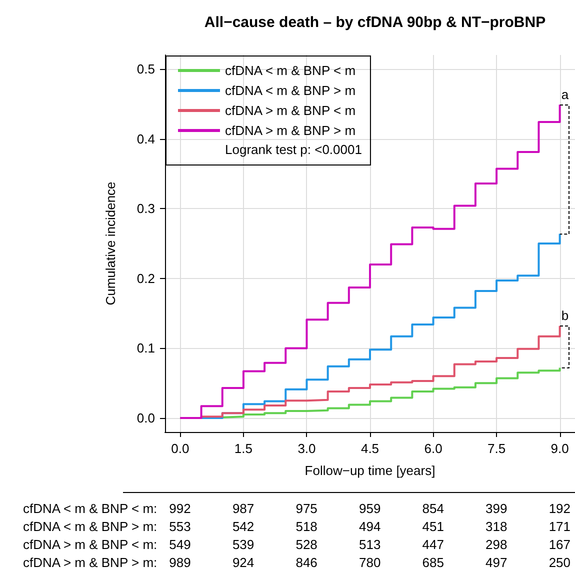  I want to click on annotation: Logrank test p: <0.0001, so click(293, 149).